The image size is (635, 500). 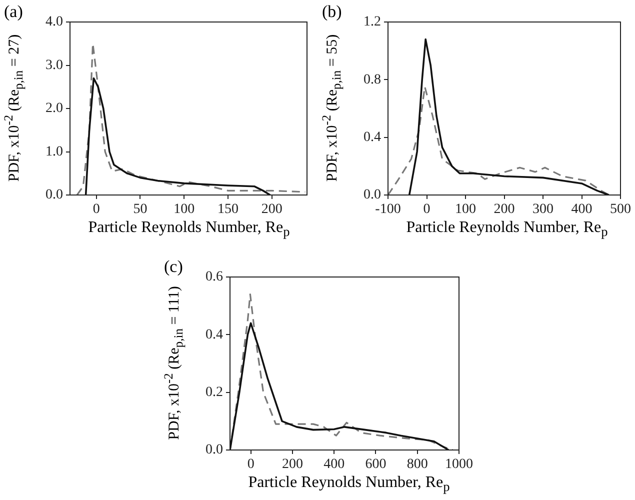 What do you see at coordinates (372, 80) in the screenshot?
I see `y-tick-label: 0.8` at bounding box center [372, 80].